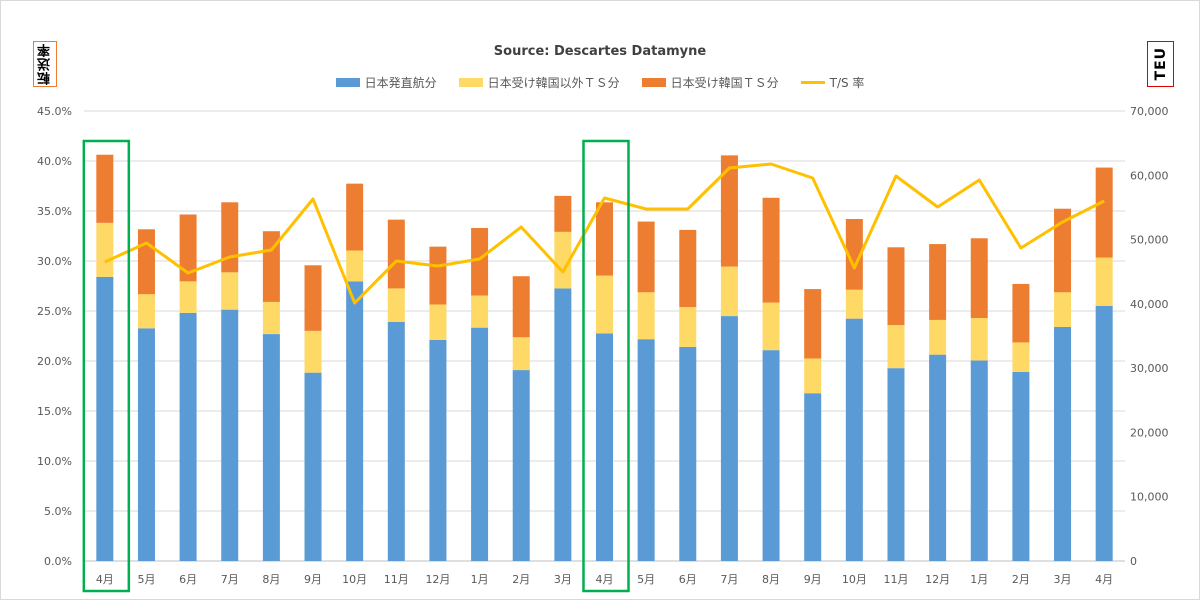  Describe the element at coordinates (724, 83) in the screenshot. I see `legend-label-ts-korea: 日本受け韓国ＴＳ分` at that location.